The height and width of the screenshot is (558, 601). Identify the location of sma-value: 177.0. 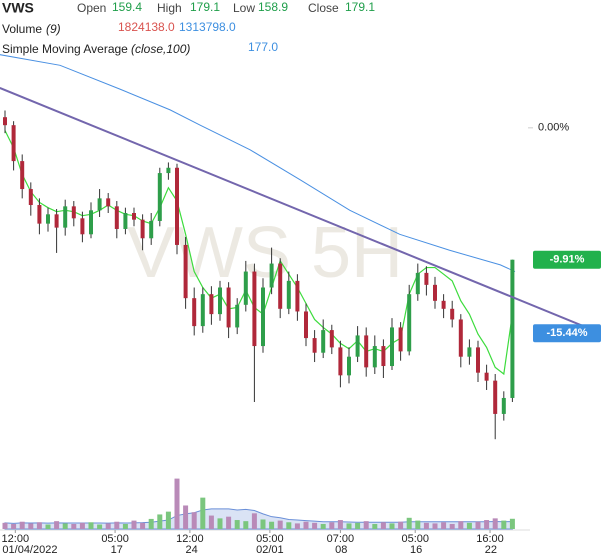
(263, 47).